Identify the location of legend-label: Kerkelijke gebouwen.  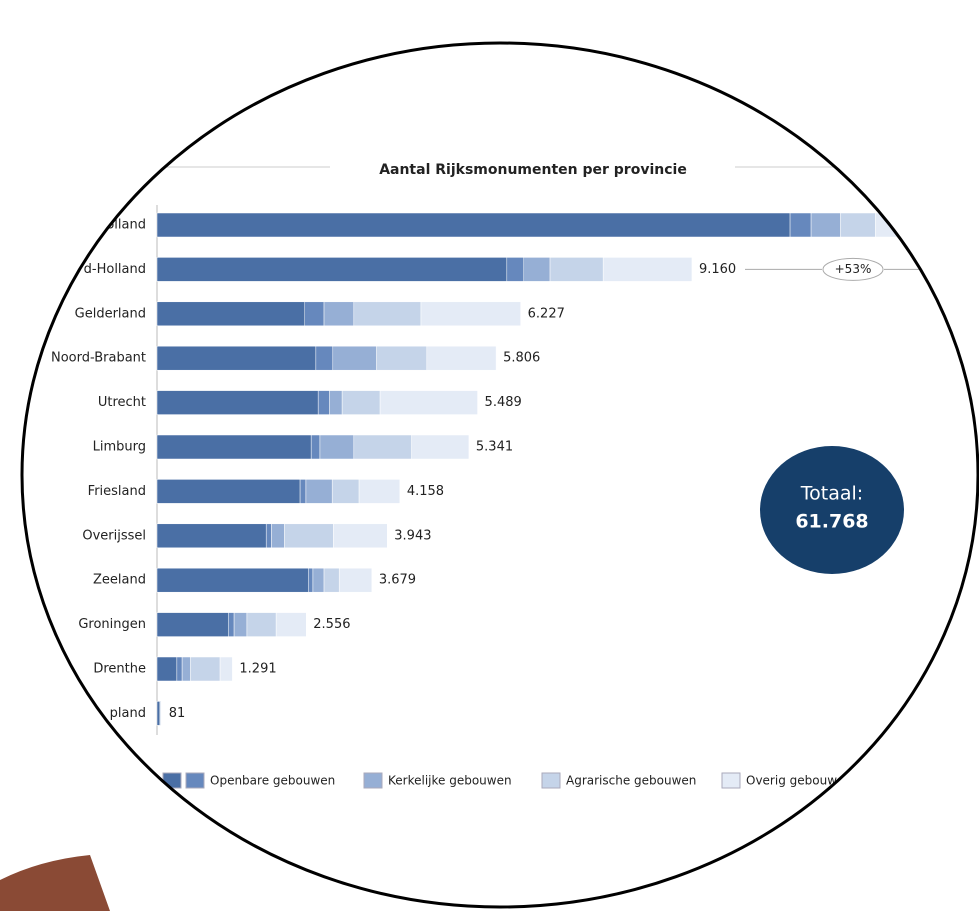
(450, 781).